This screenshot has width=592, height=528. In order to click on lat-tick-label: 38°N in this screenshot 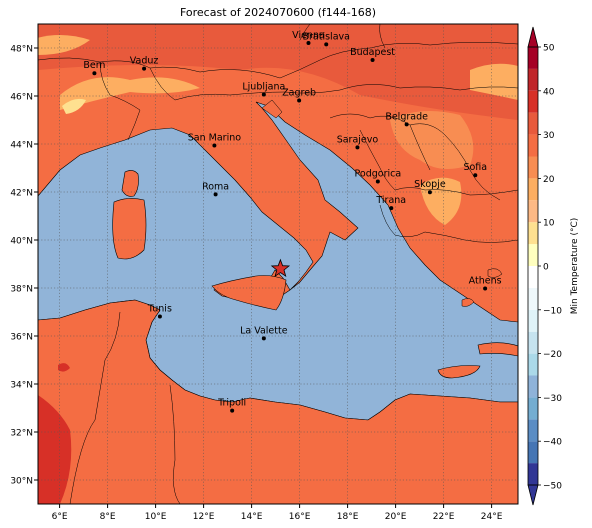, I will do `click(21, 290)`.